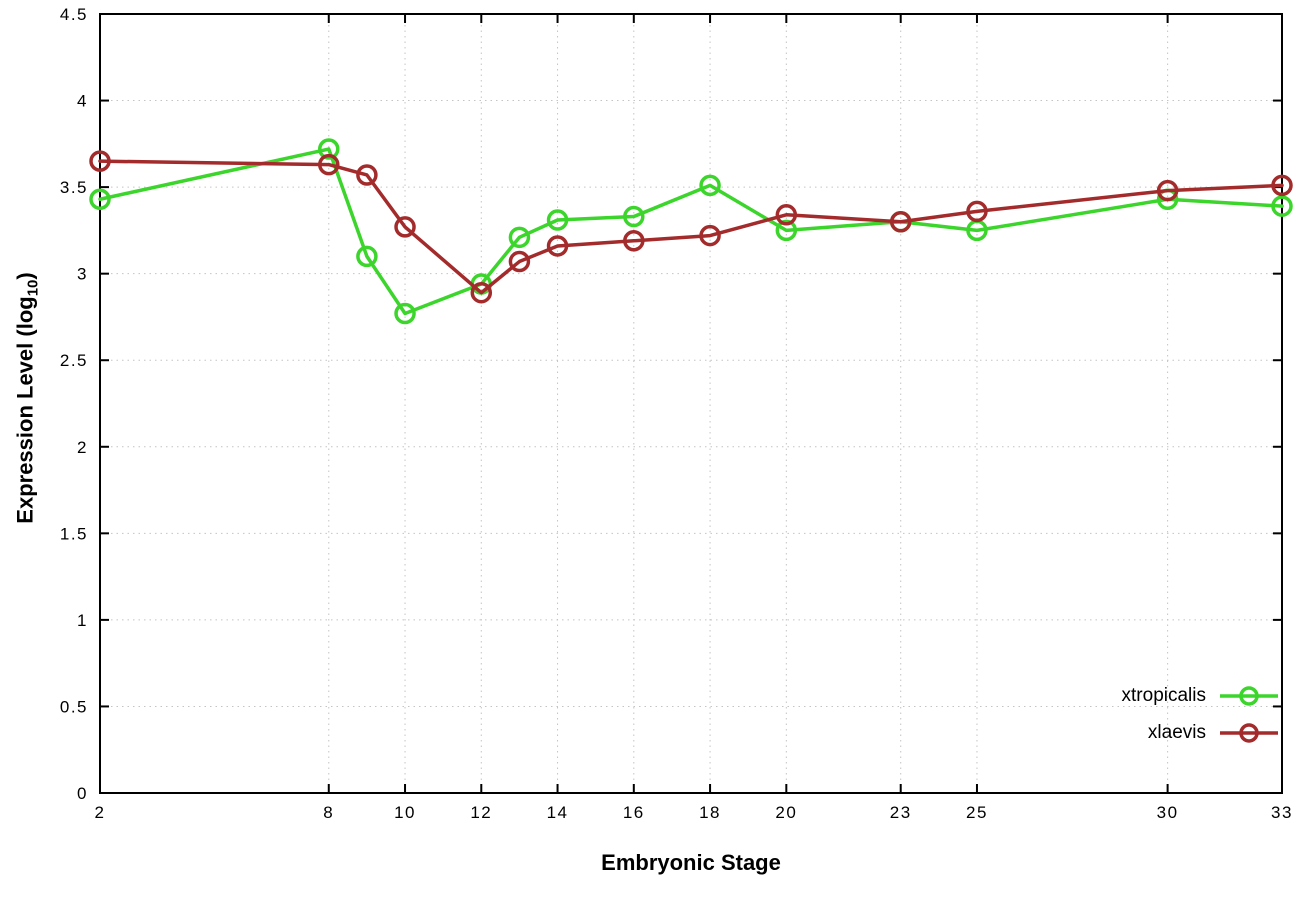  Describe the element at coordinates (33, 288) in the screenshot. I see `y-axis-label-sub: 10` at that location.